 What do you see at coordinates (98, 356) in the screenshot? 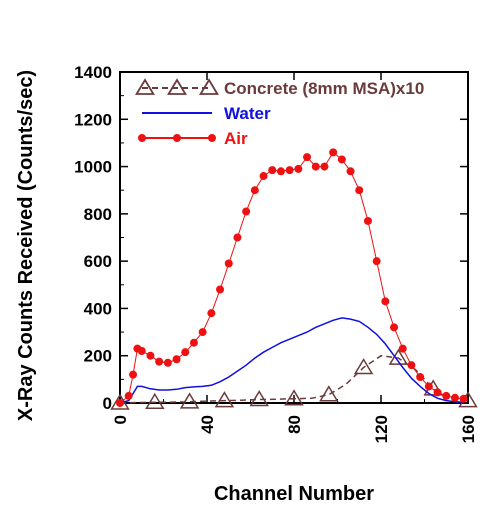
I see `y-tick-label: 200` at bounding box center [98, 356].